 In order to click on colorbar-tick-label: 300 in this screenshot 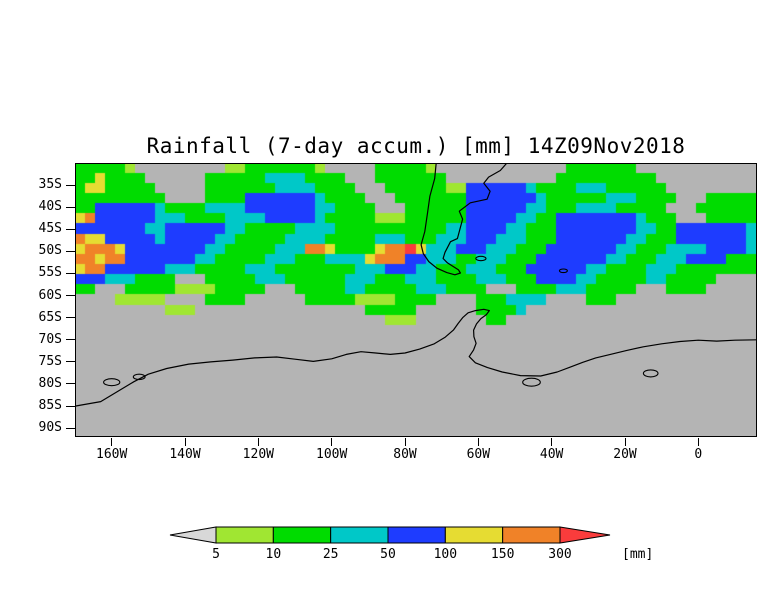, I will do `click(560, 554)`.